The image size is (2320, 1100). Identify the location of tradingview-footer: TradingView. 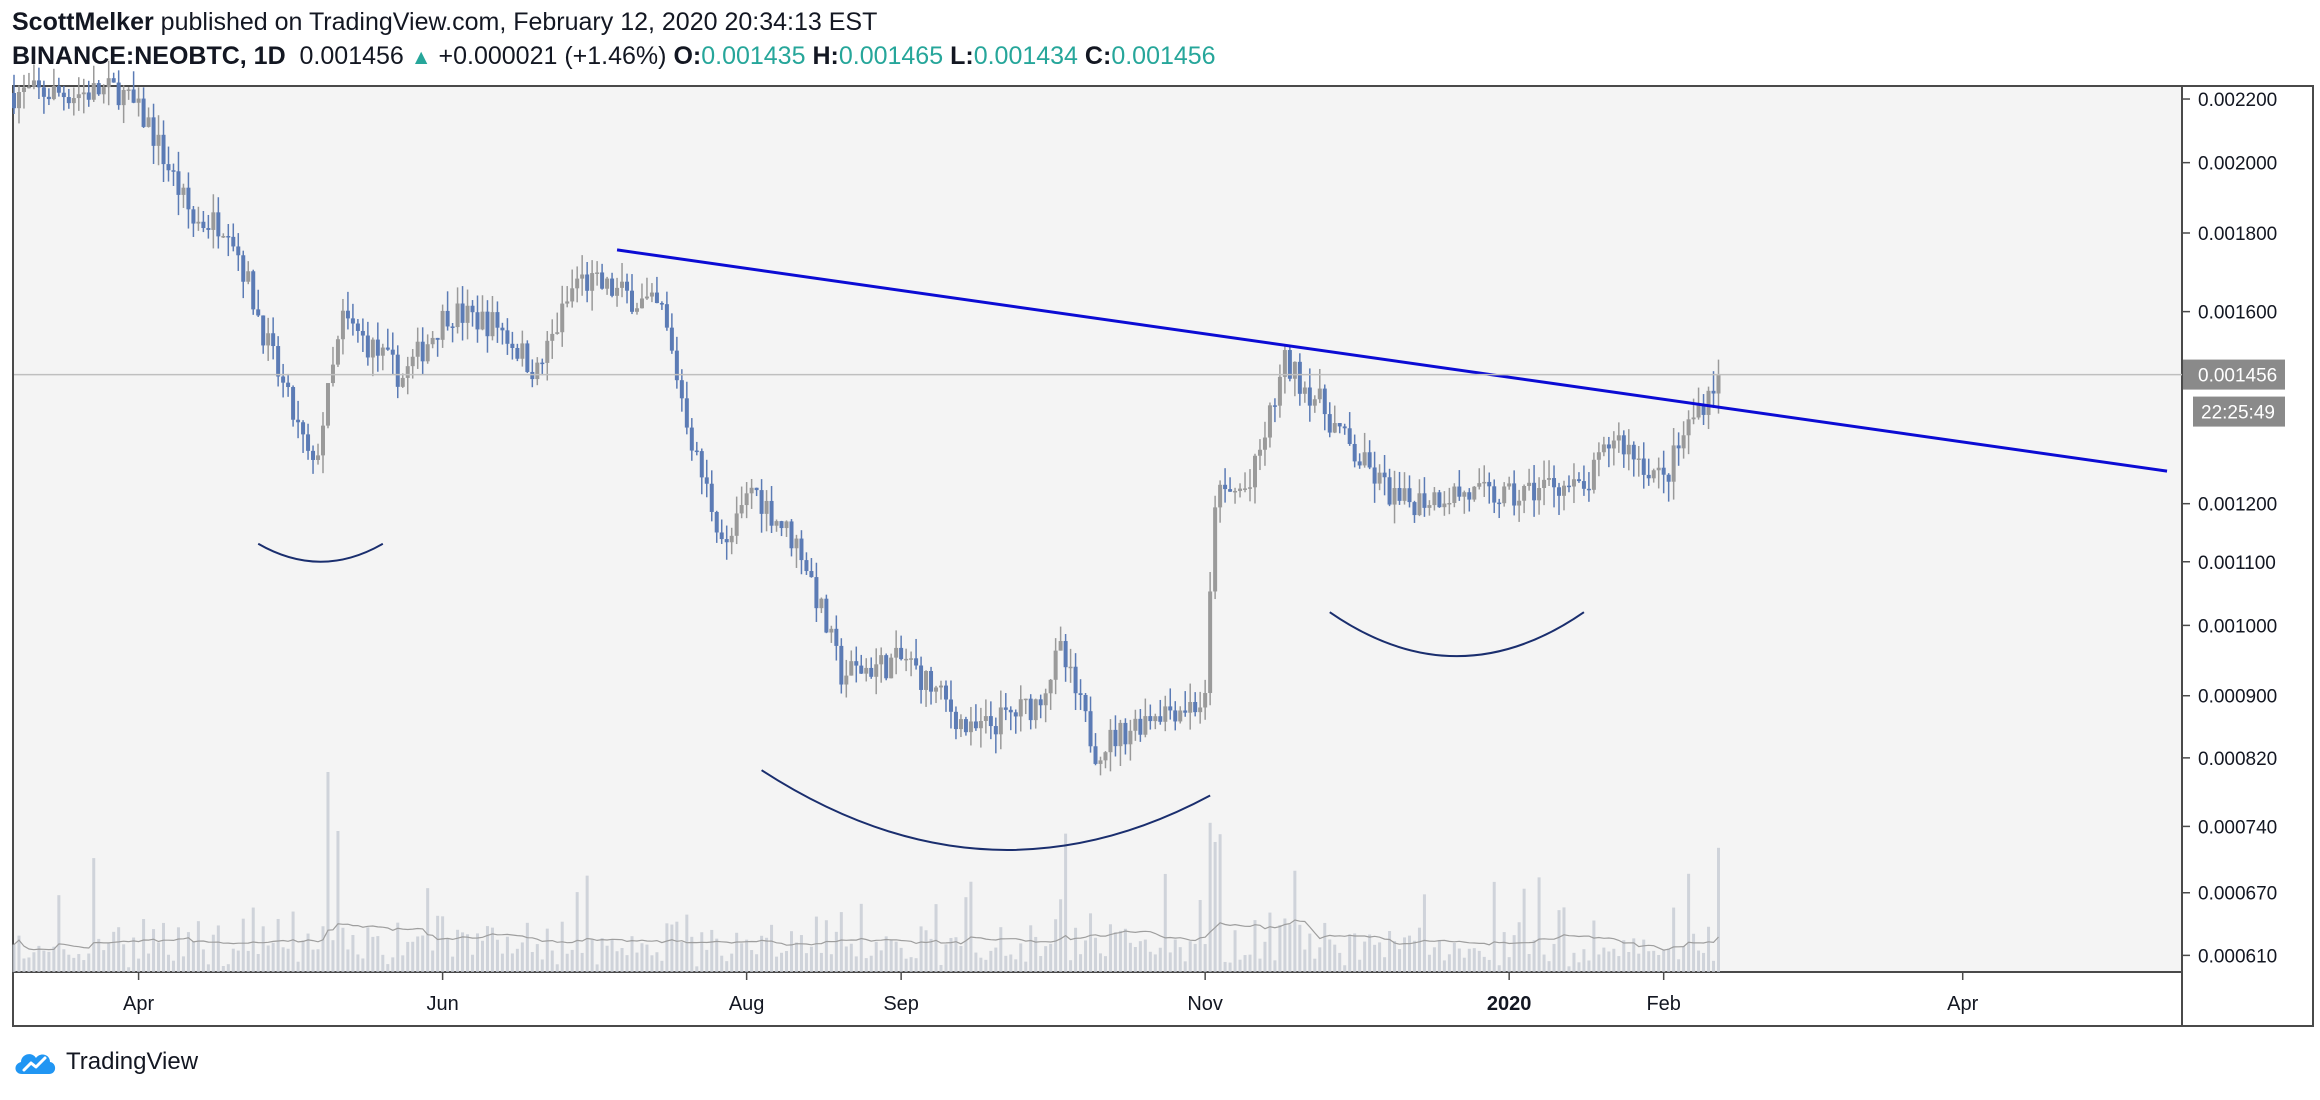
(105, 1062).